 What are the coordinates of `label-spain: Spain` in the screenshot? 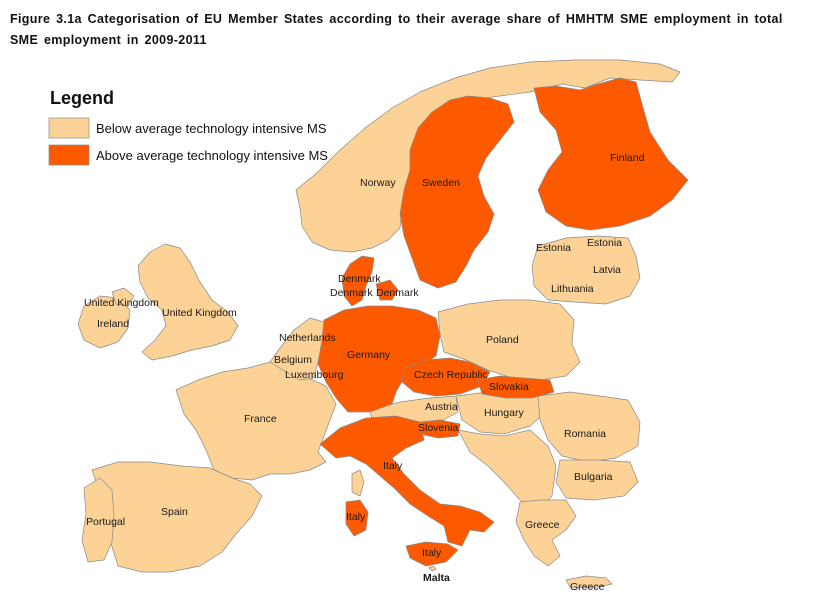 It's located at (174, 512).